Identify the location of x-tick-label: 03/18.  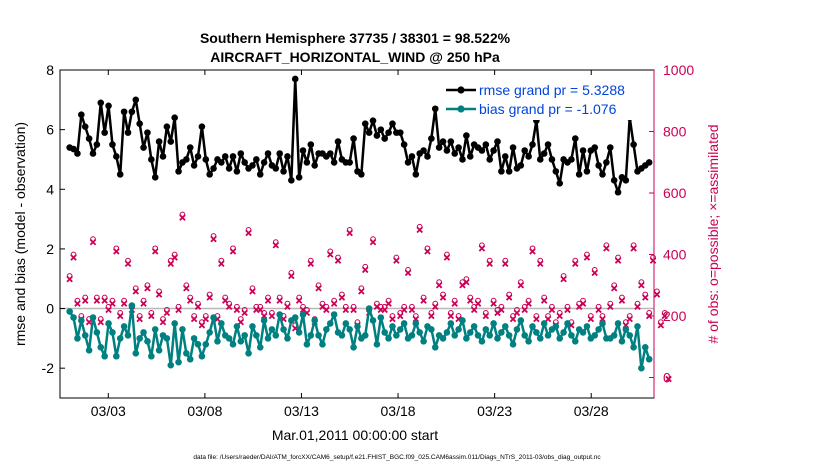
(398, 411).